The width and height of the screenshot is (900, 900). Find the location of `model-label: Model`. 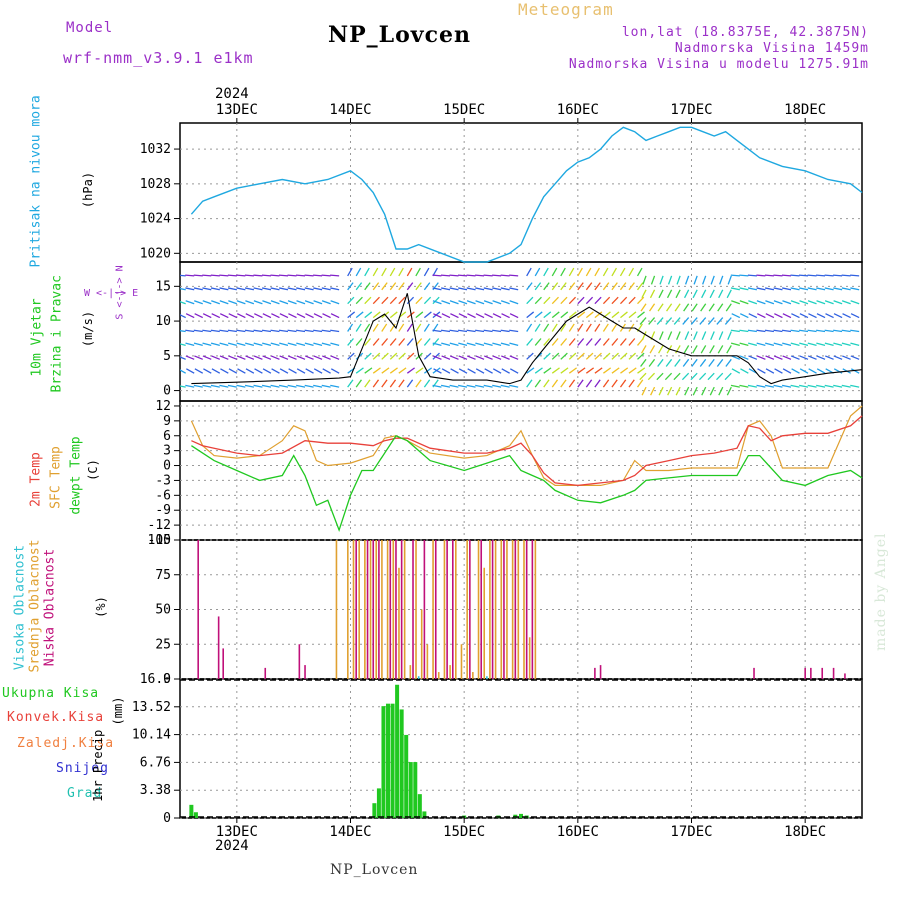

model-label: Model is located at coordinates (90, 28).